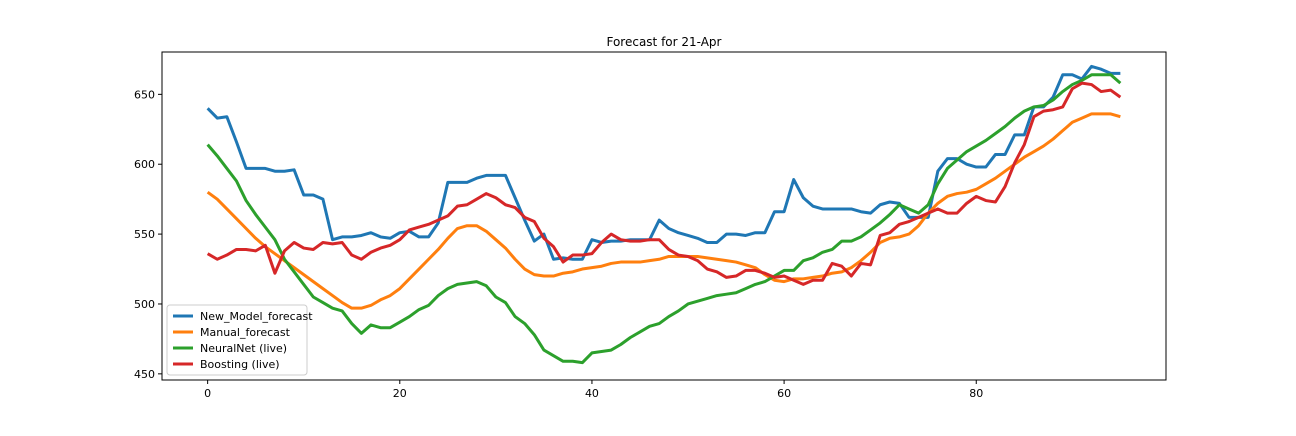 This screenshot has width=1296, height=436. What do you see at coordinates (256, 316) in the screenshot?
I see `legend-label: New_Model_forecast` at bounding box center [256, 316].